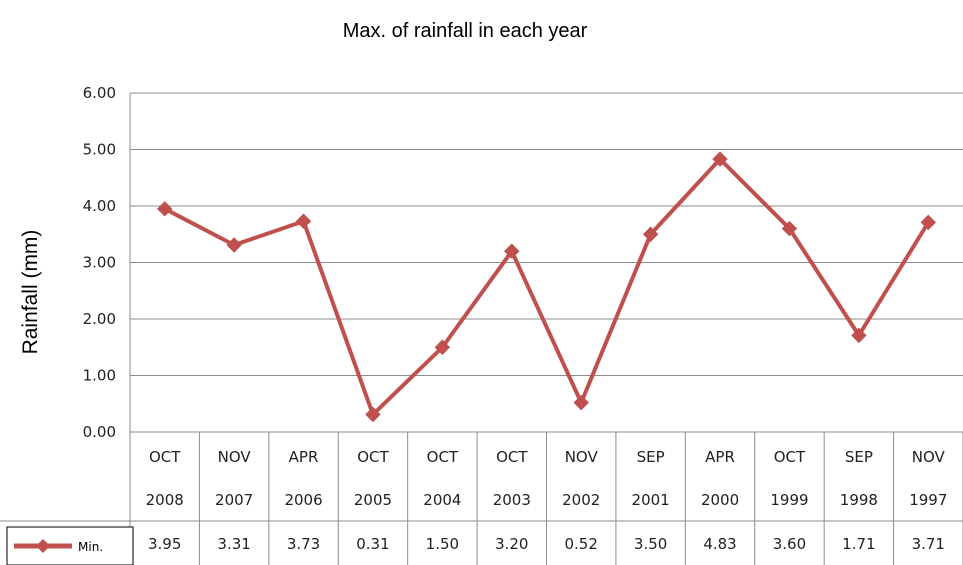 The width and height of the screenshot is (963, 565). What do you see at coordinates (719, 544) in the screenshot?
I see `data-label: 4.83` at bounding box center [719, 544].